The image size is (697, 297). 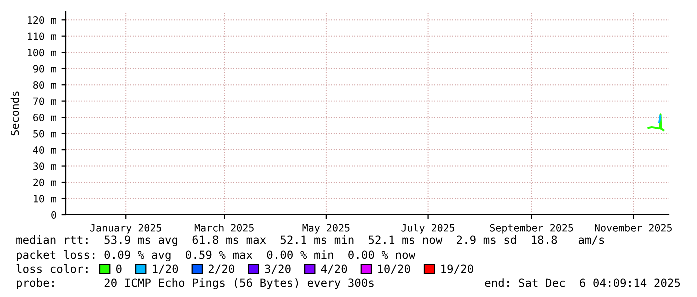 I want to click on y-tick-label: 70 m, so click(x=45, y=102).